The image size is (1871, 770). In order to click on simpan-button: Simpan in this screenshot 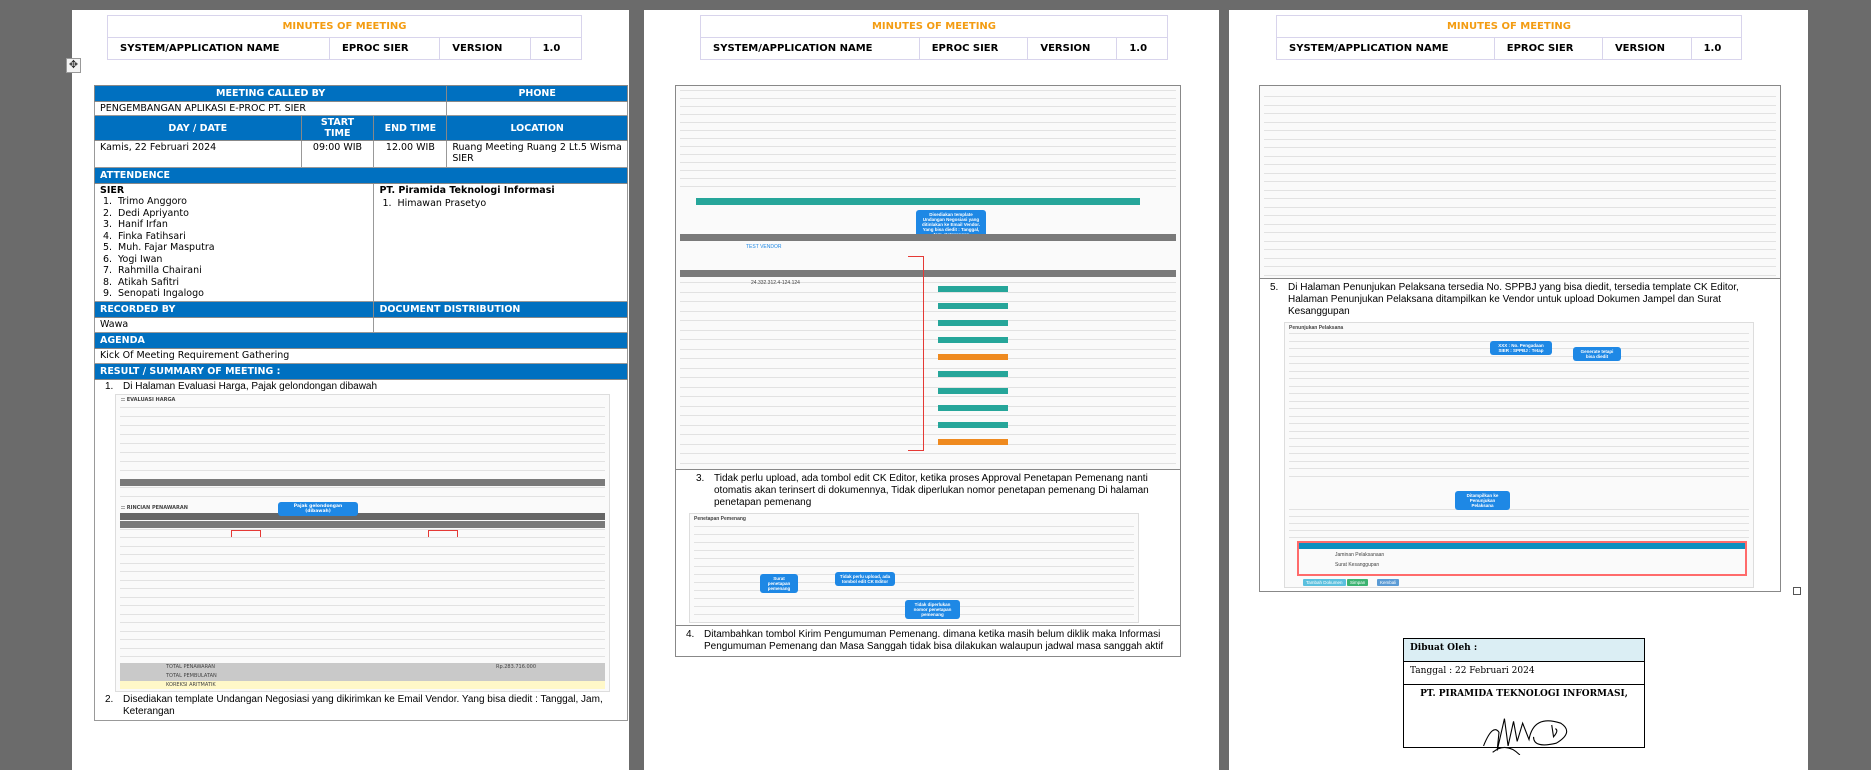, I will do `click(1358, 582)`.